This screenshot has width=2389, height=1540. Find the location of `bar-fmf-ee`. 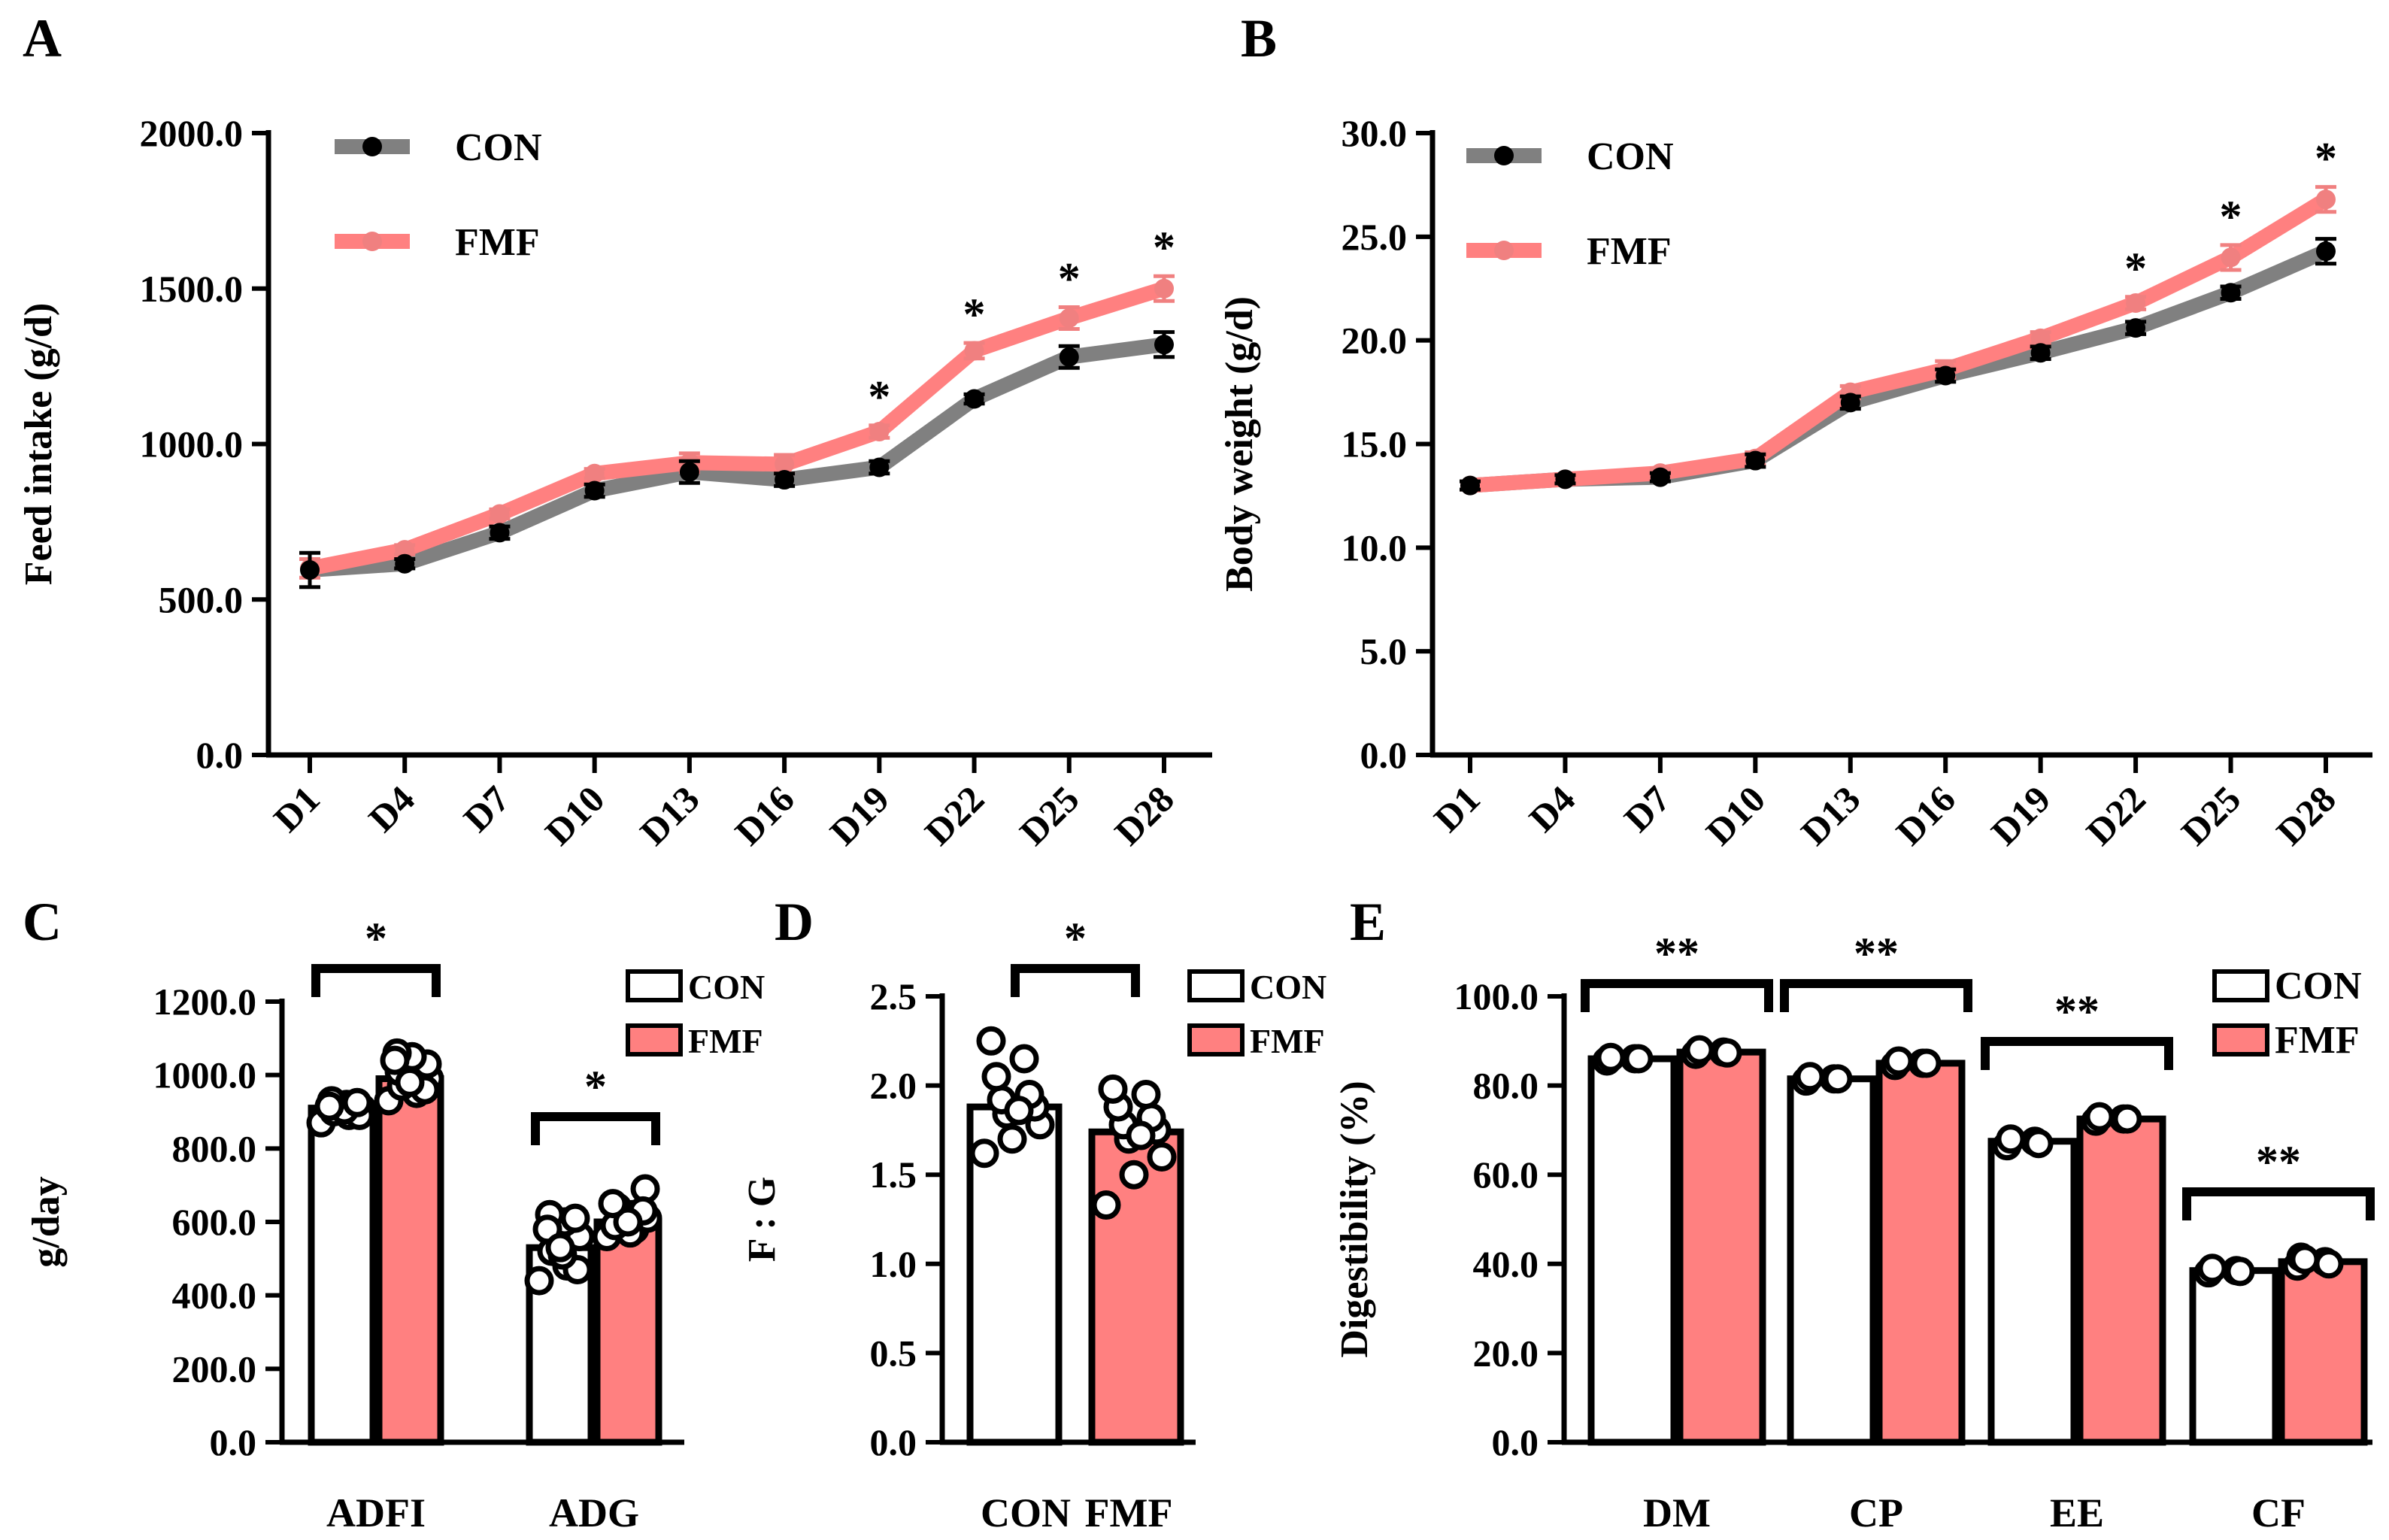

bar-fmf-ee is located at coordinates (2121, 1280).